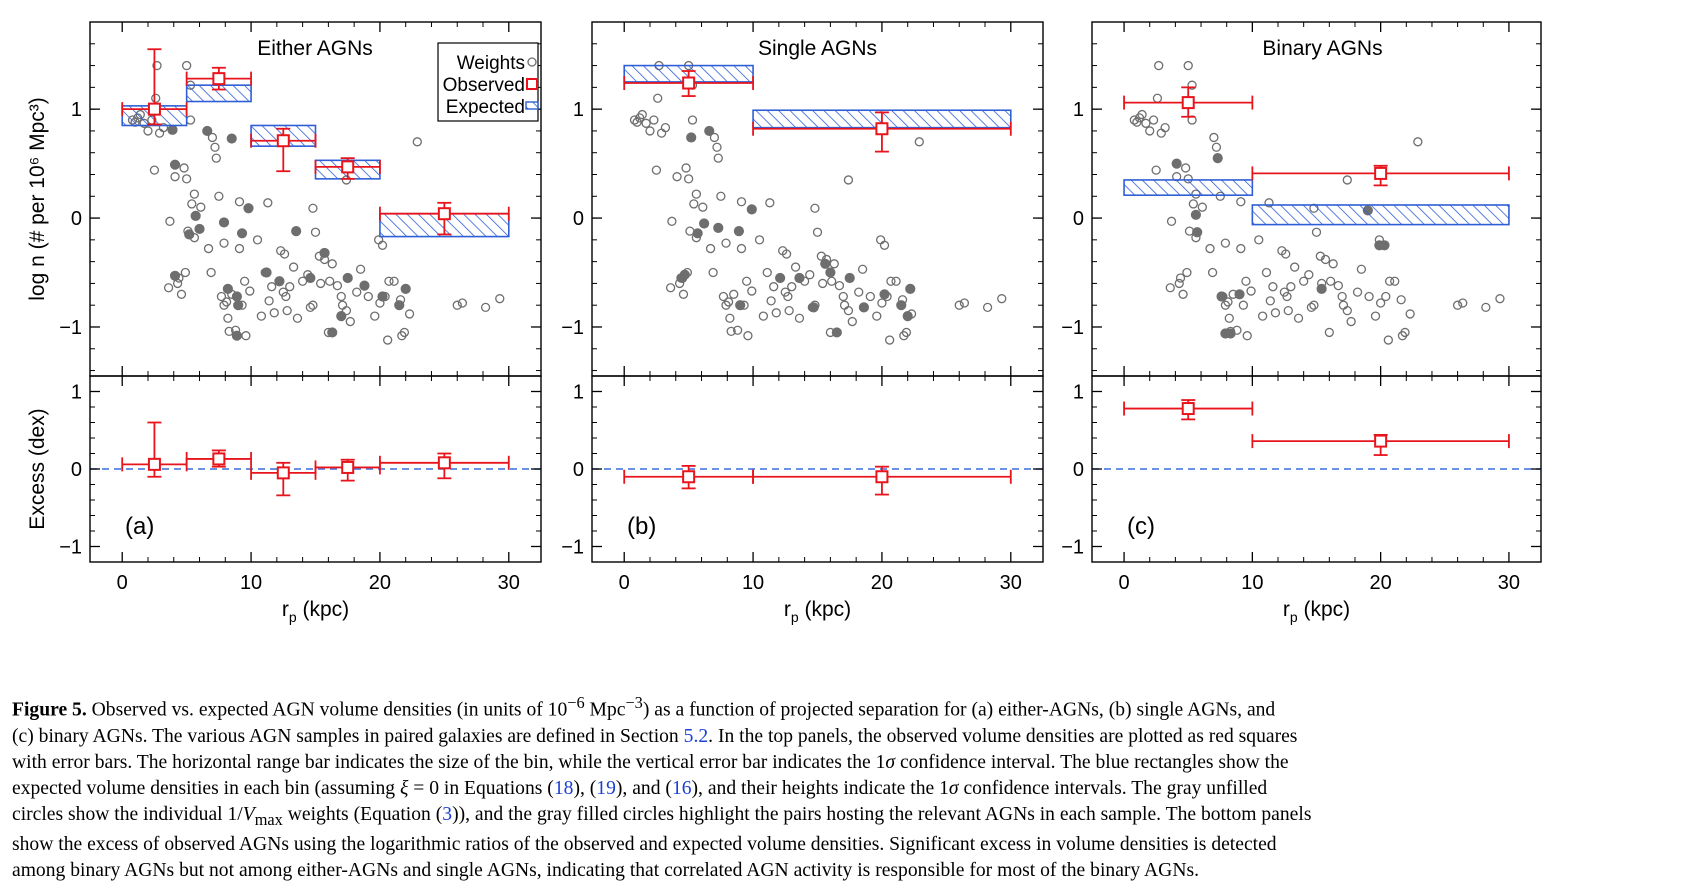 The height and width of the screenshot is (896, 1692). I want to click on observed-point, so click(882, 132).